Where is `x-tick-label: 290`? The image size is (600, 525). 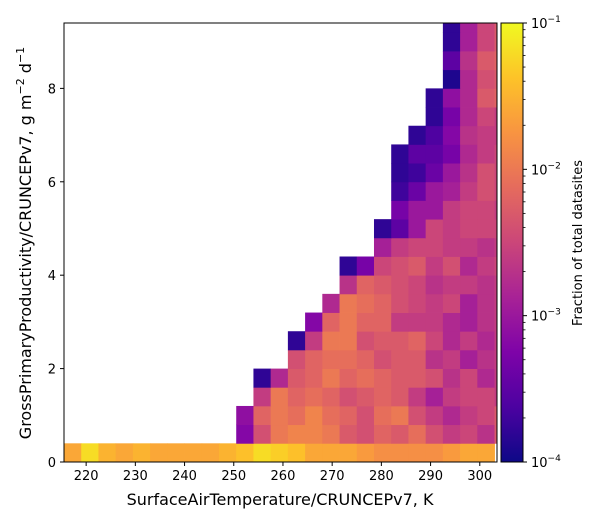
x-tick-label: 290 is located at coordinates (430, 476).